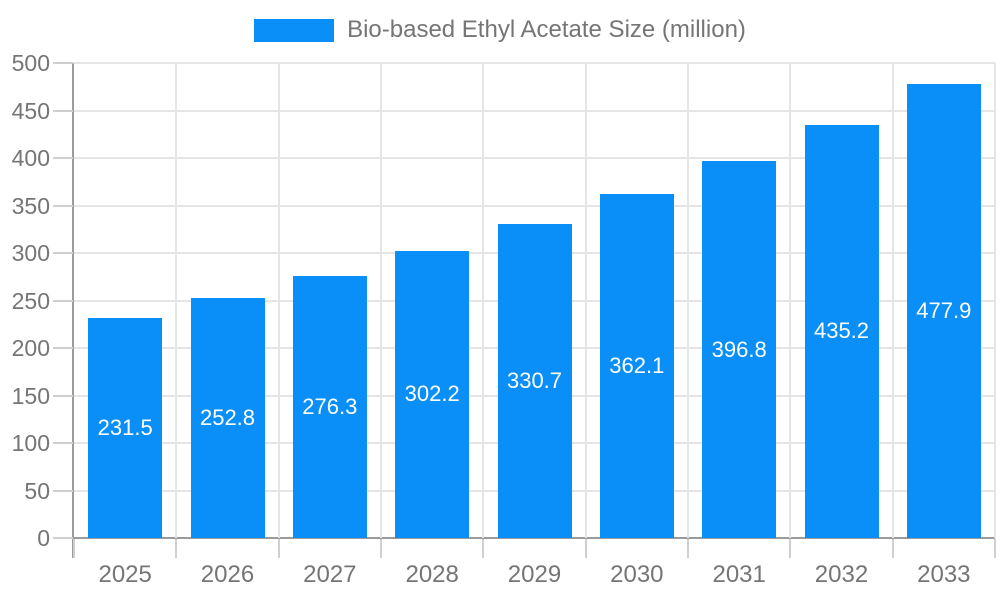 This screenshot has width=1000, height=600. I want to click on y-tick-label: 0, so click(43, 538).